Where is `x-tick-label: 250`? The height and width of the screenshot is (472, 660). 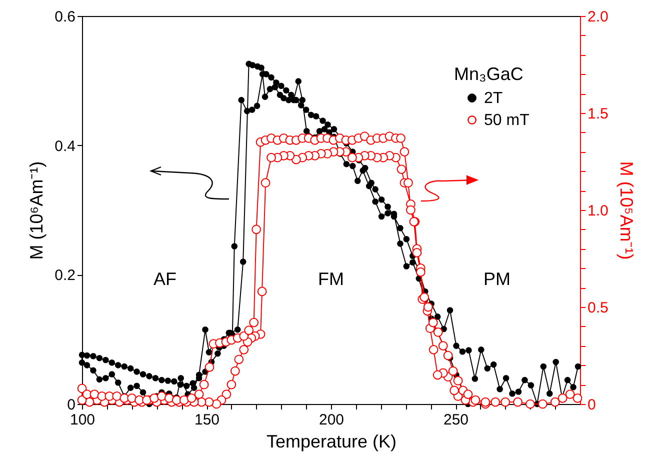 x-tick-label: 250 is located at coordinates (456, 420).